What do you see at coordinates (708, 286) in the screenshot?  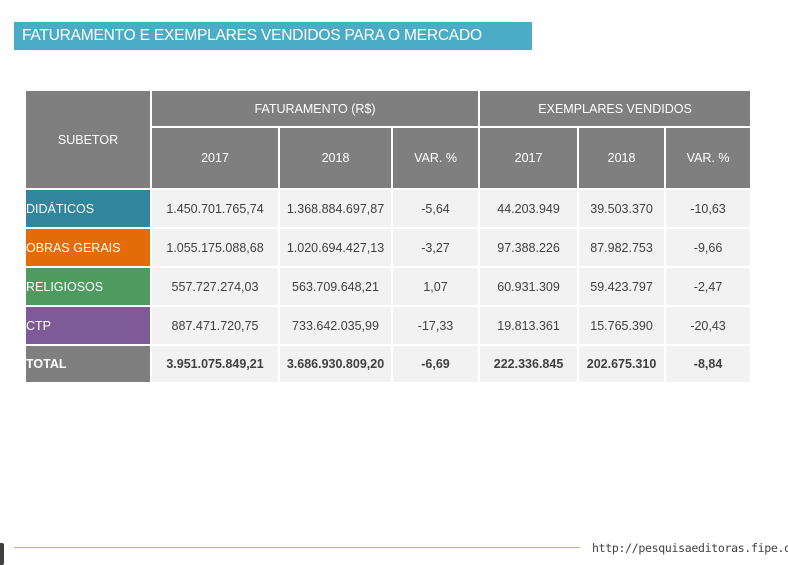 I see `table-cell: -2,47` at bounding box center [708, 286].